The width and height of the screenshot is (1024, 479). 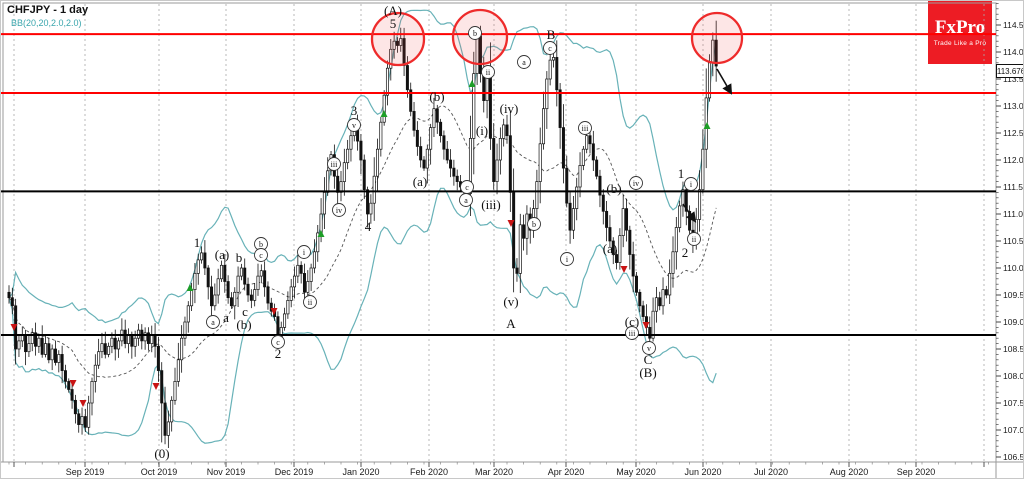 What do you see at coordinates (85, 472) in the screenshot?
I see `svg-text: Sep 2019` at bounding box center [85, 472].